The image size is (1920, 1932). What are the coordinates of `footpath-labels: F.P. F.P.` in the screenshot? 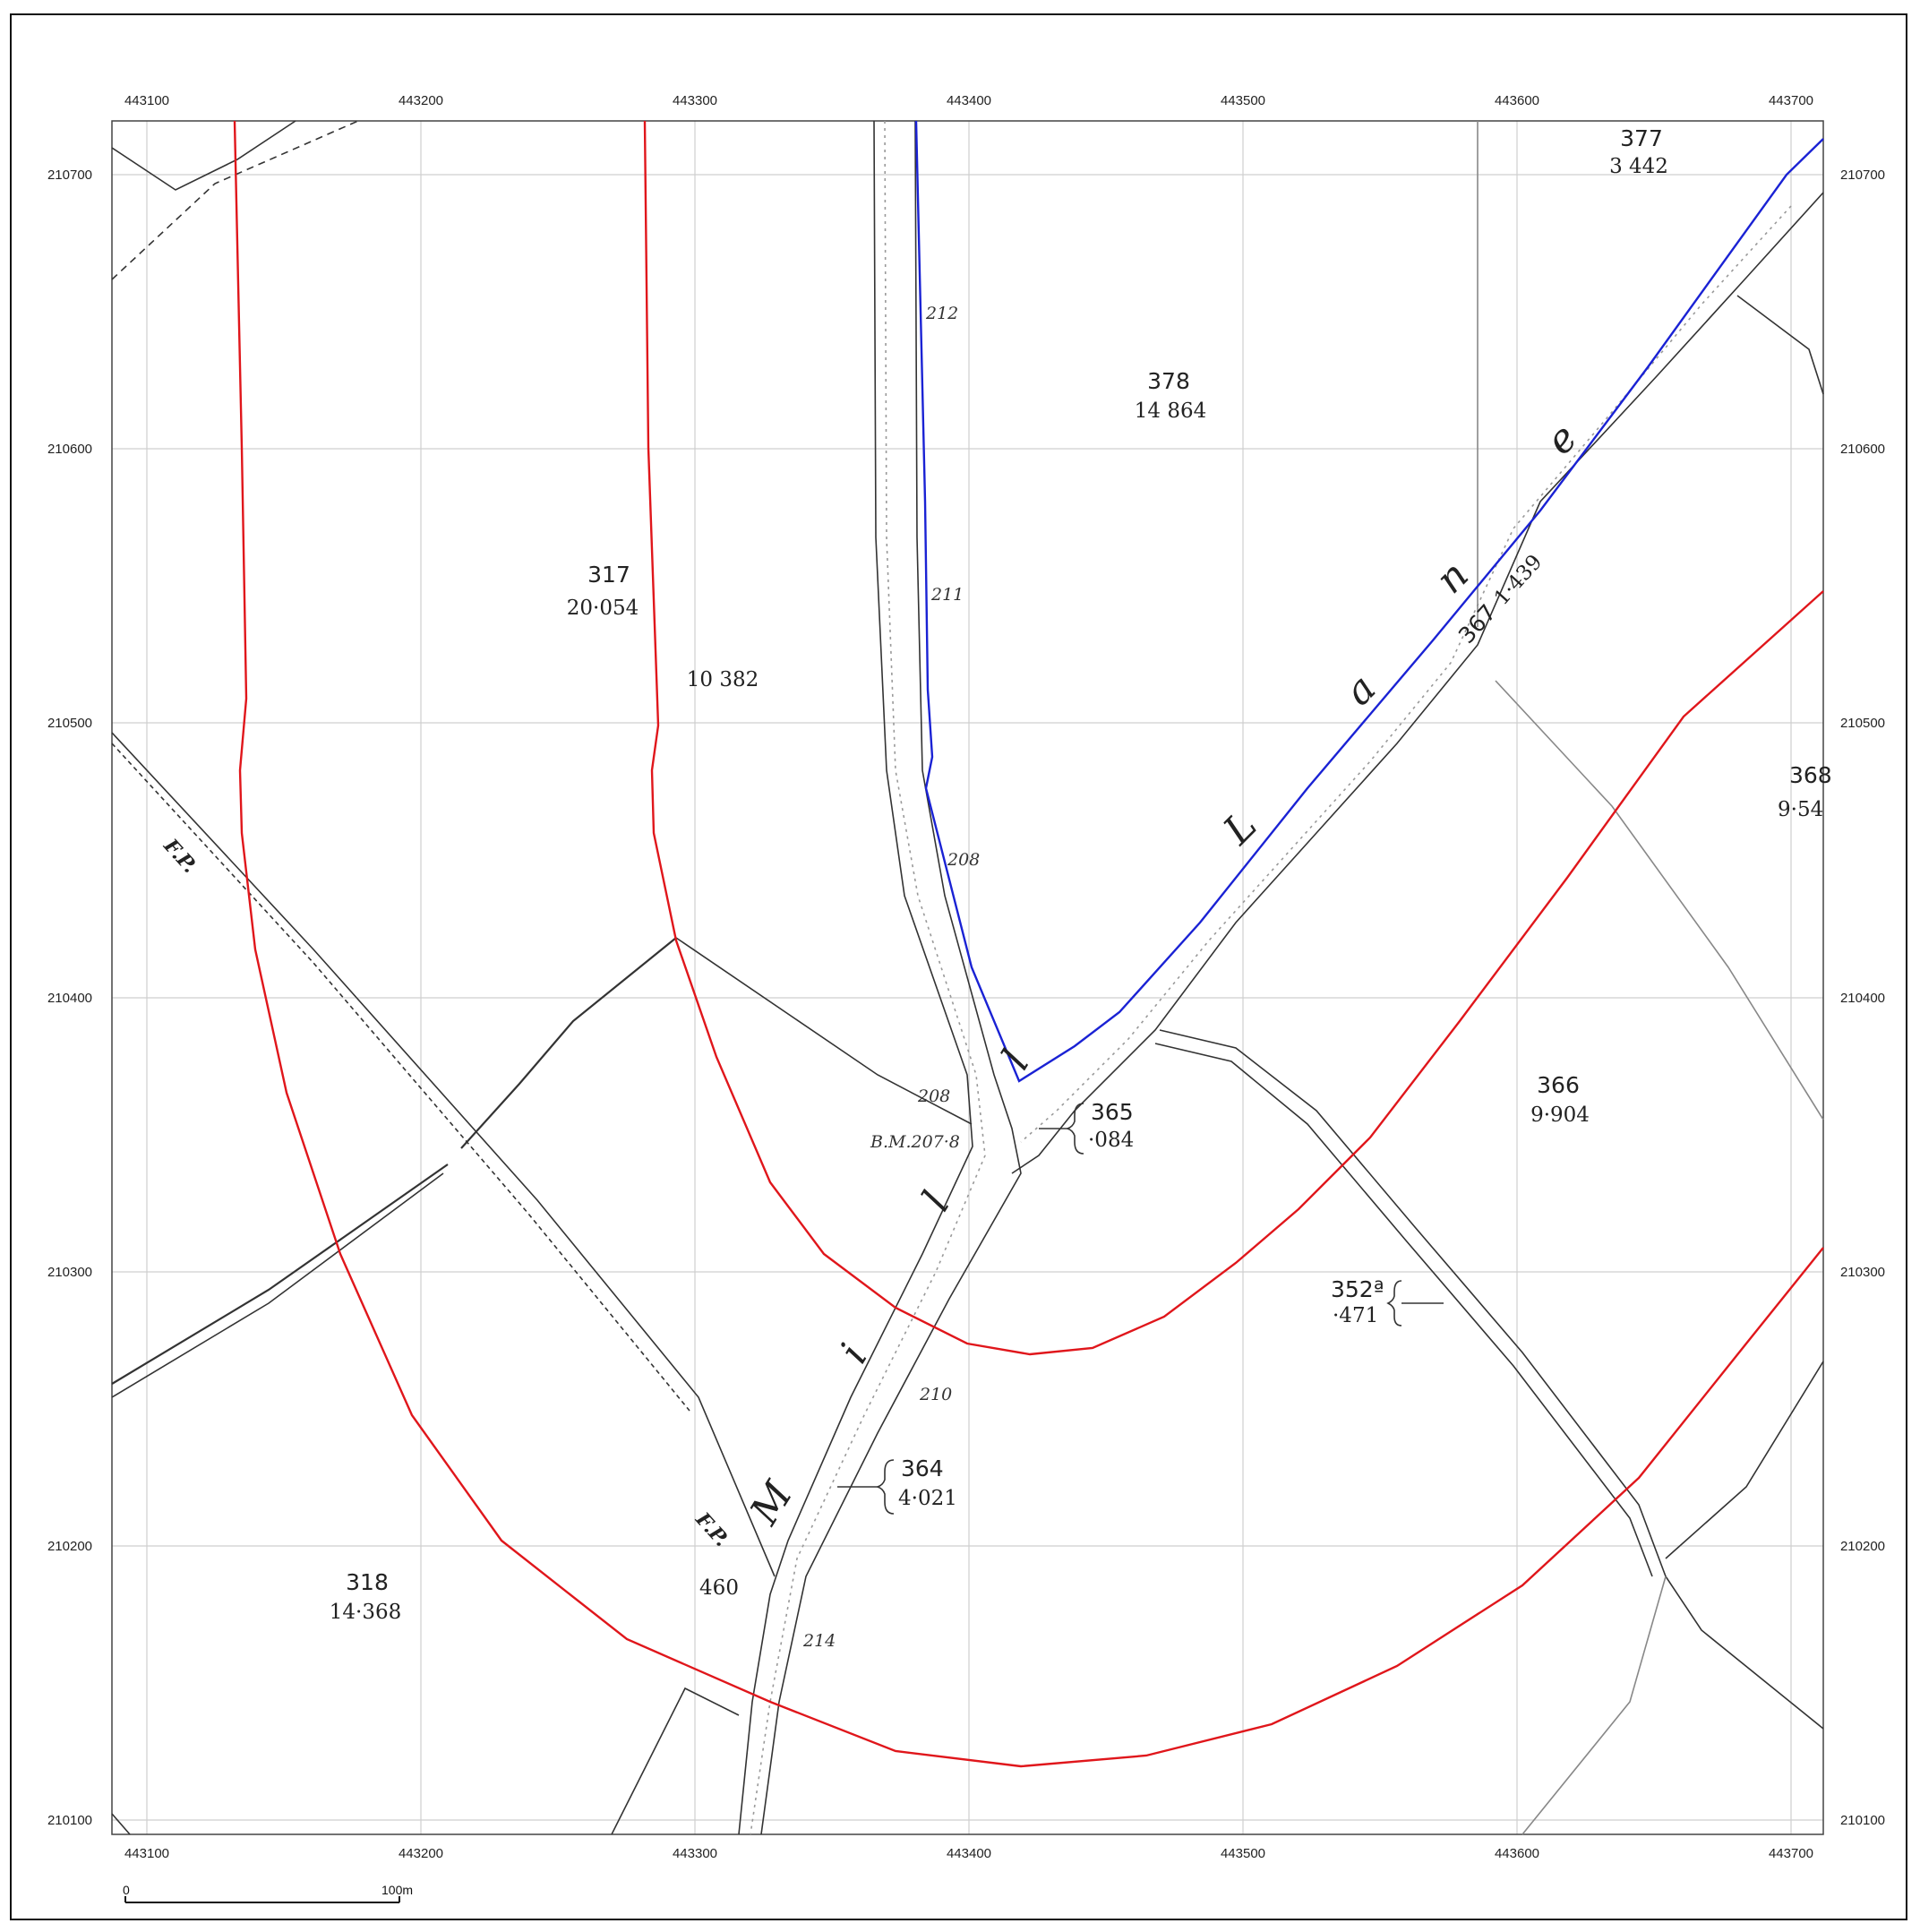 It's located at (446, 1192).